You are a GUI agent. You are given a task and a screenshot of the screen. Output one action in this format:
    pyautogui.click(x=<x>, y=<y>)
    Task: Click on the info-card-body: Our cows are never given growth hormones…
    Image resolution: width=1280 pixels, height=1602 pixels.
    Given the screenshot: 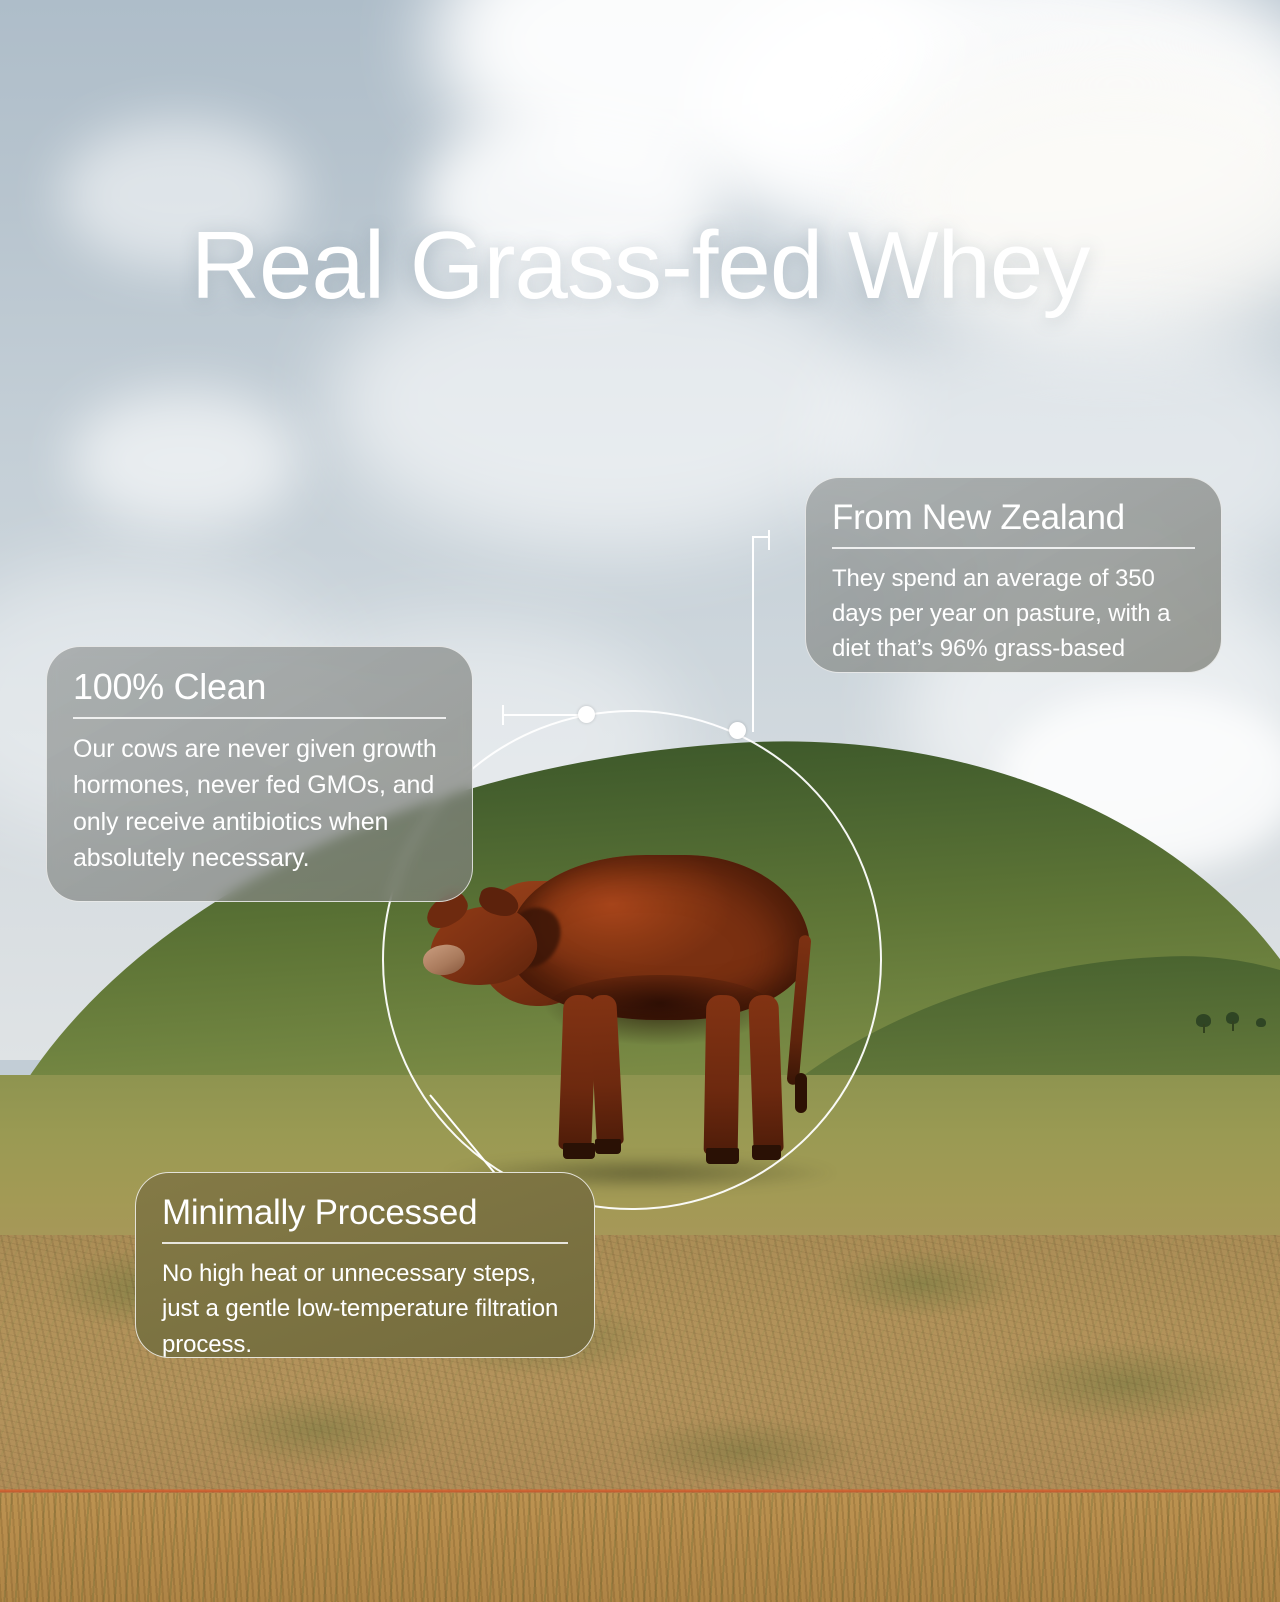 What is the action you would take?
    pyautogui.click(x=255, y=803)
    